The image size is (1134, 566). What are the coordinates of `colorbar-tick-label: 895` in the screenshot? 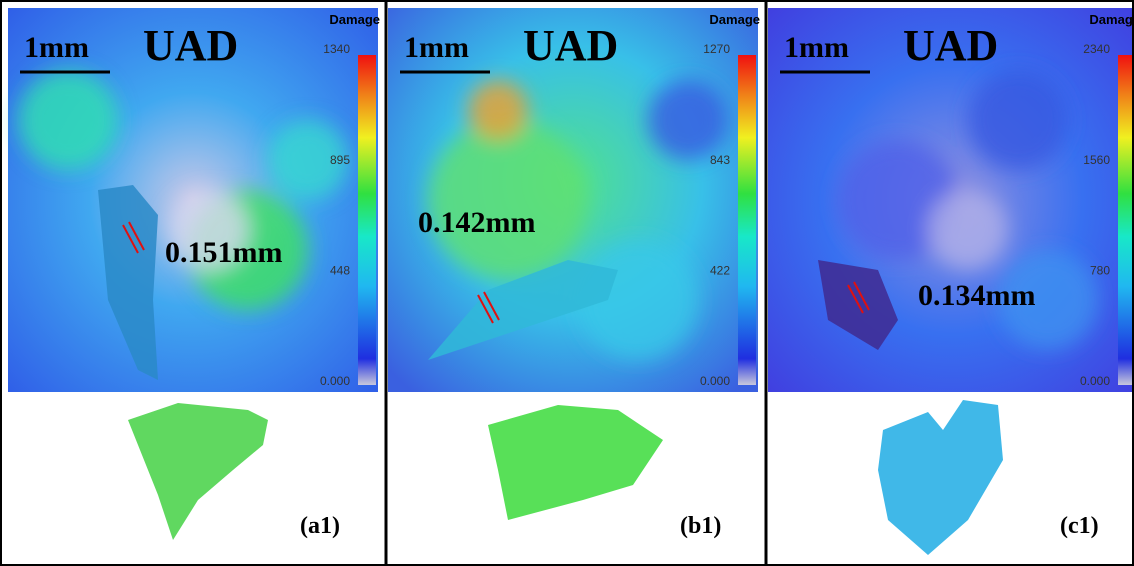 It's located at (340, 160).